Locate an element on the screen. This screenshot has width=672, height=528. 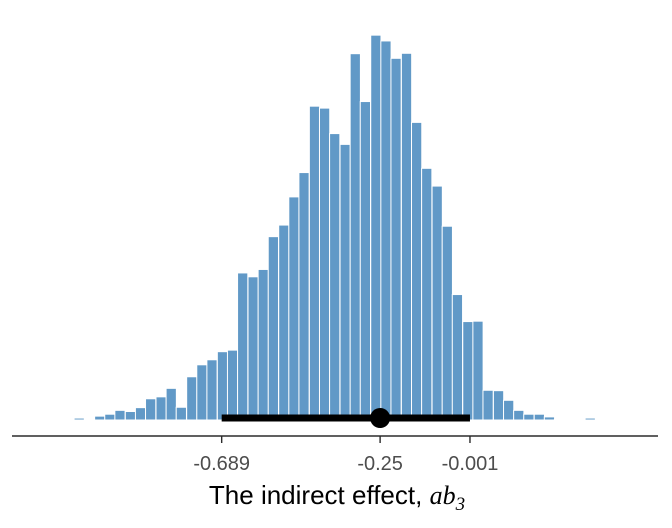
x-axis-label-subscript: 3 is located at coordinates (460, 504).